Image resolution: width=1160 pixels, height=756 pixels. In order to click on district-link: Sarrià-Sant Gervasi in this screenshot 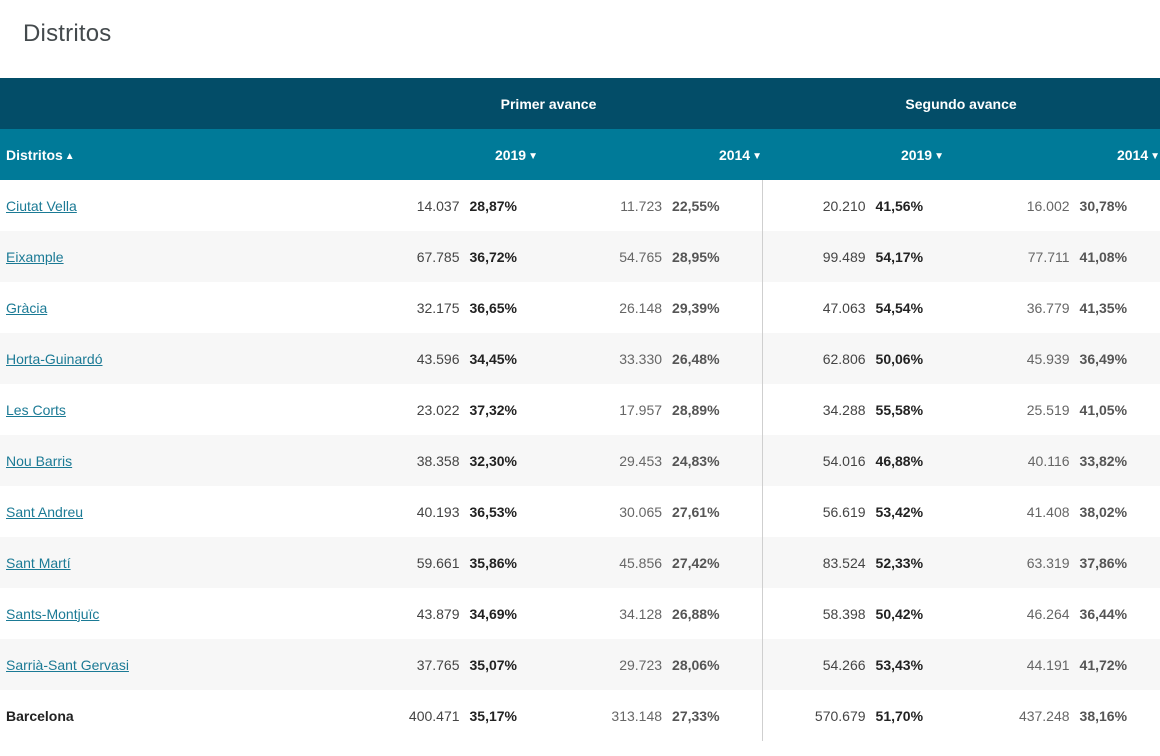, I will do `click(67, 664)`.